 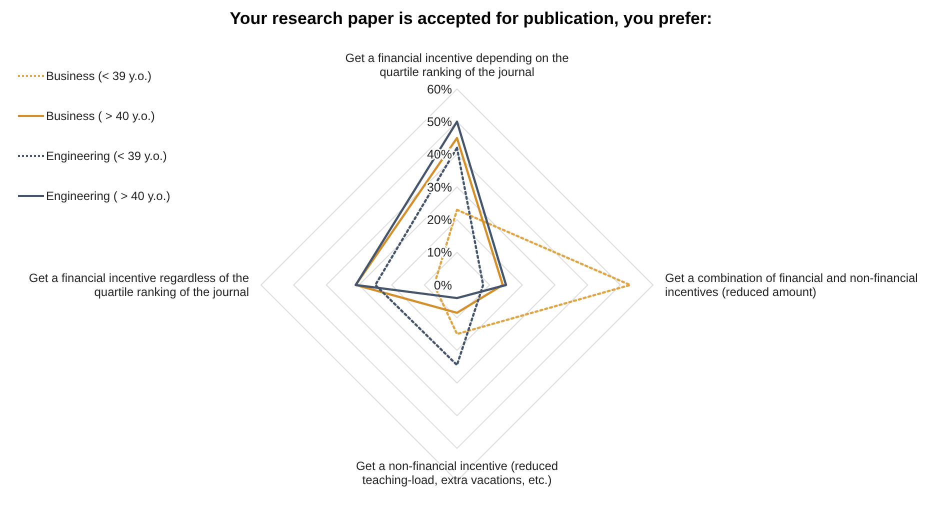 I want to click on y-tick-label: 50%, so click(x=439, y=122).